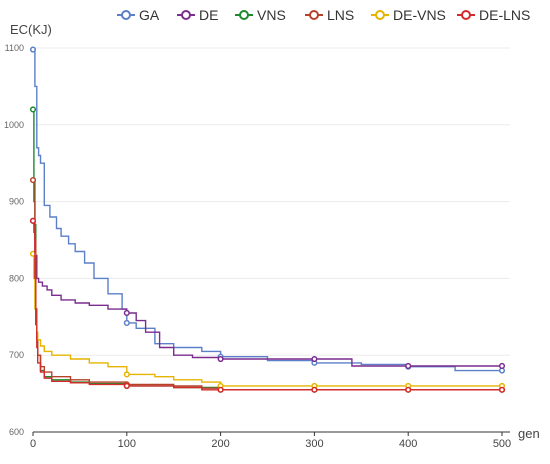  What do you see at coordinates (33, 444) in the screenshot?
I see `x-tick-label: 0` at bounding box center [33, 444].